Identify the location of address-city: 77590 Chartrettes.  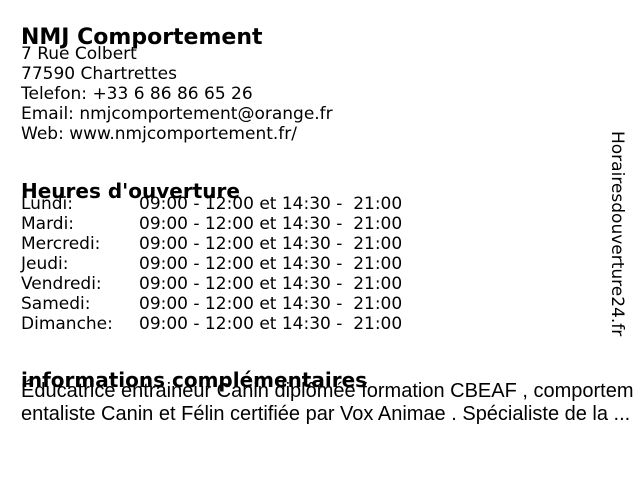
(99, 74).